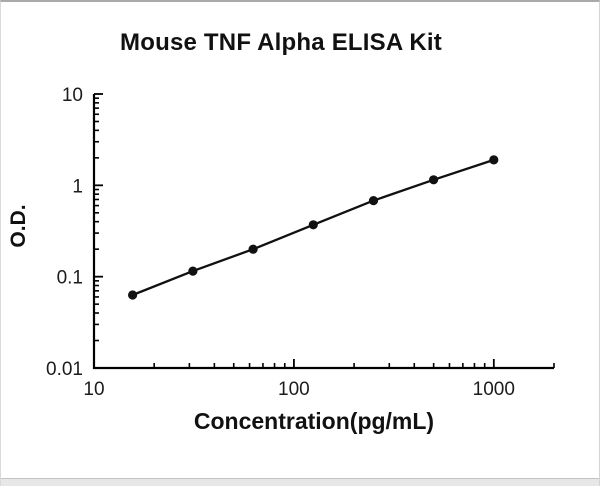 The width and height of the screenshot is (600, 486). I want to click on chart-title: Mouse TNF Alpha ELISA Kit, so click(281, 42).